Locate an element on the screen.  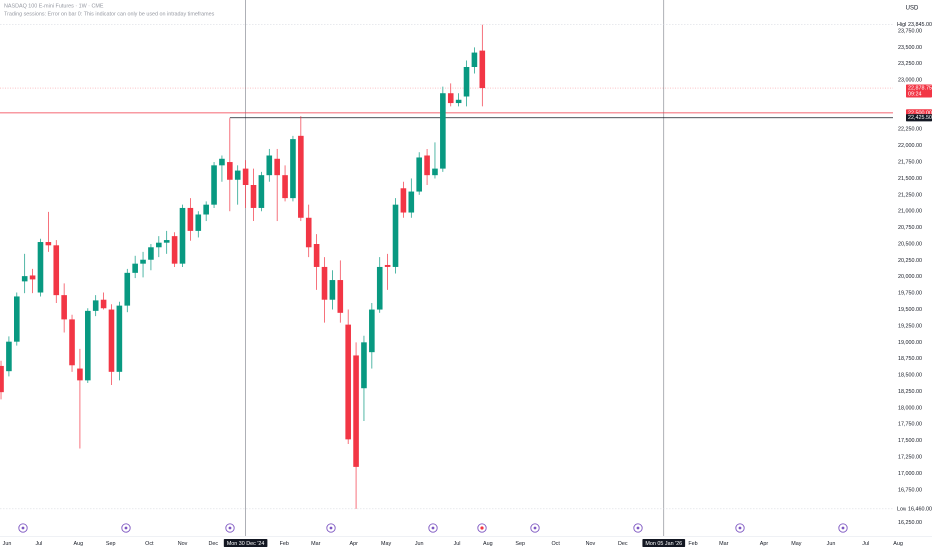
currency-label: USD is located at coordinates (912, 9).